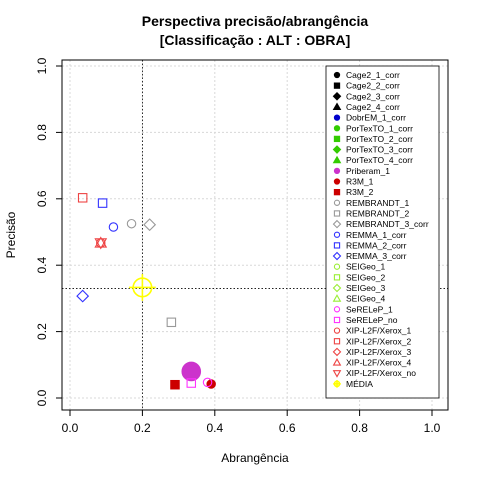 The height and width of the screenshot is (480, 480). What do you see at coordinates (378, 363) in the screenshot?
I see `legend-label-27: XIP-L2F/Xerox_4` at bounding box center [378, 363].